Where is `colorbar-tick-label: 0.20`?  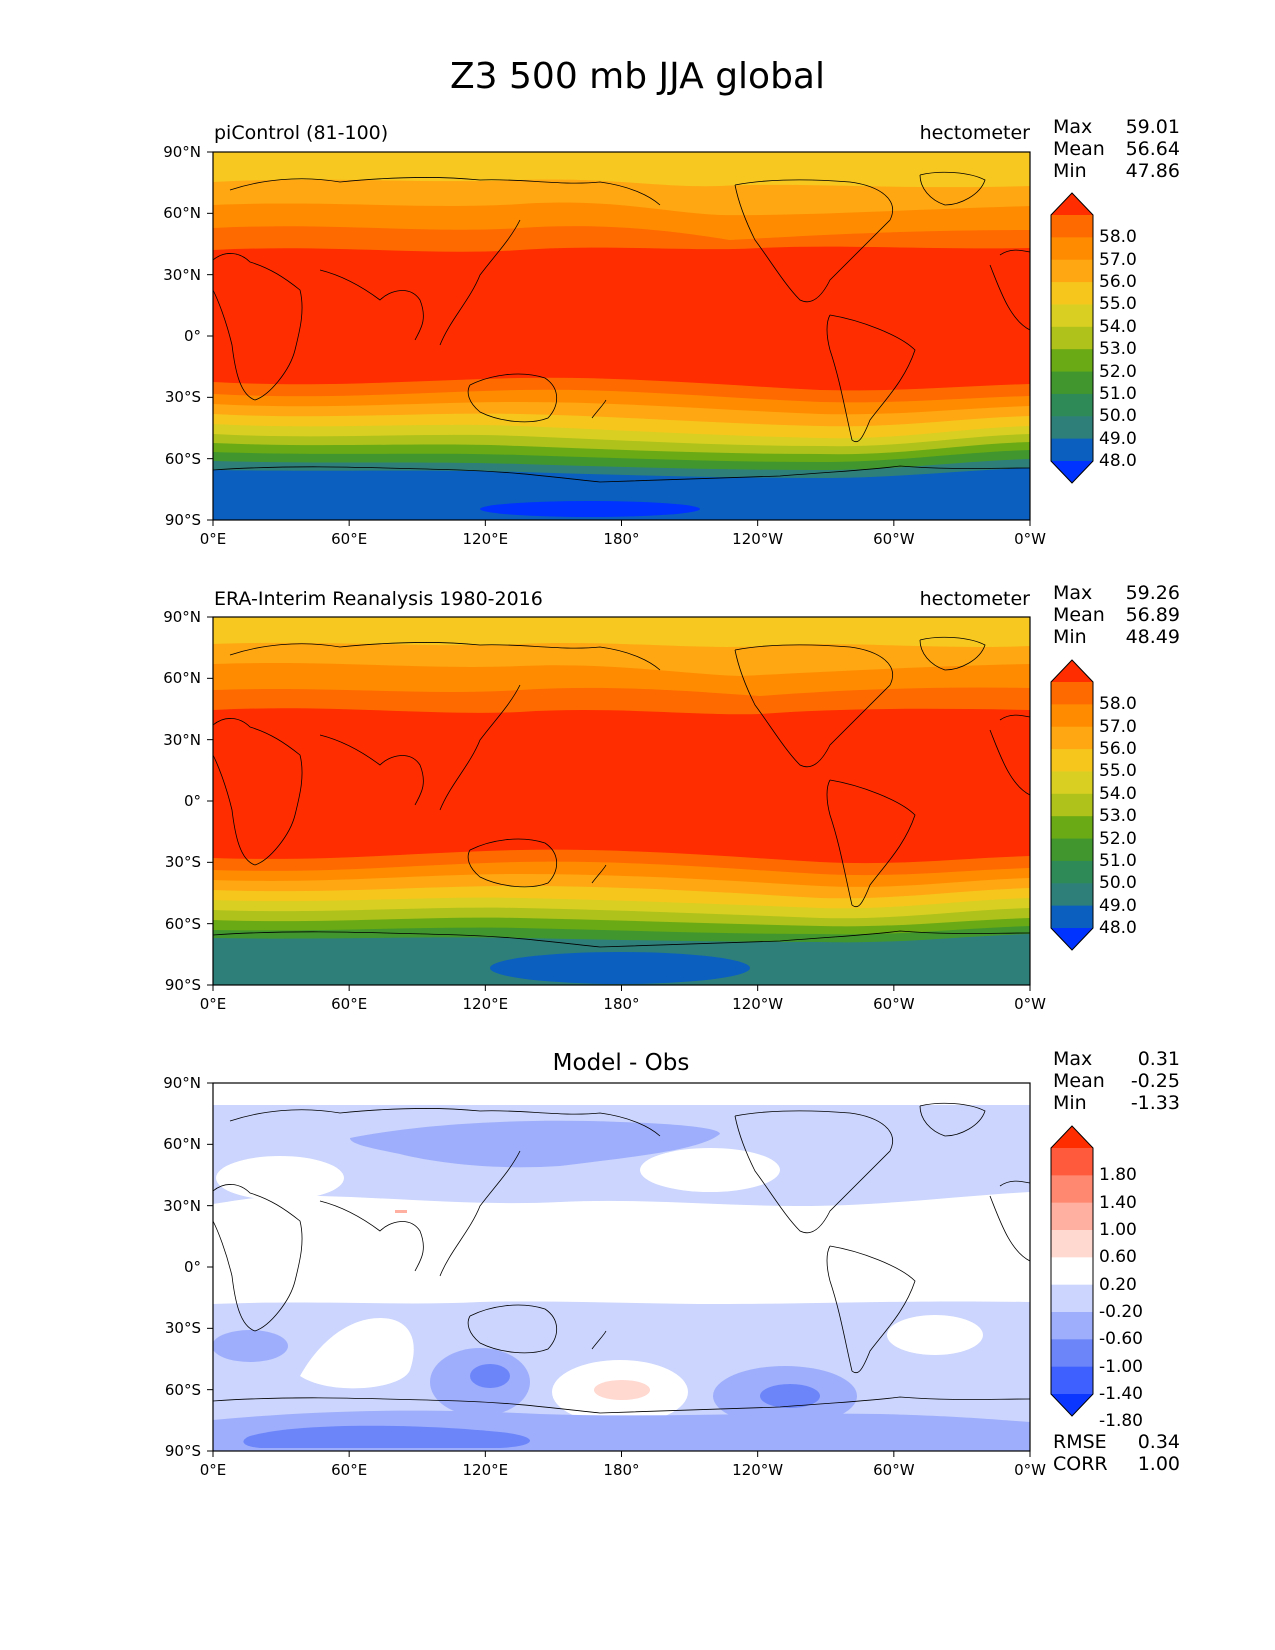
colorbar-tick-label: 0.20 is located at coordinates (1118, 1284).